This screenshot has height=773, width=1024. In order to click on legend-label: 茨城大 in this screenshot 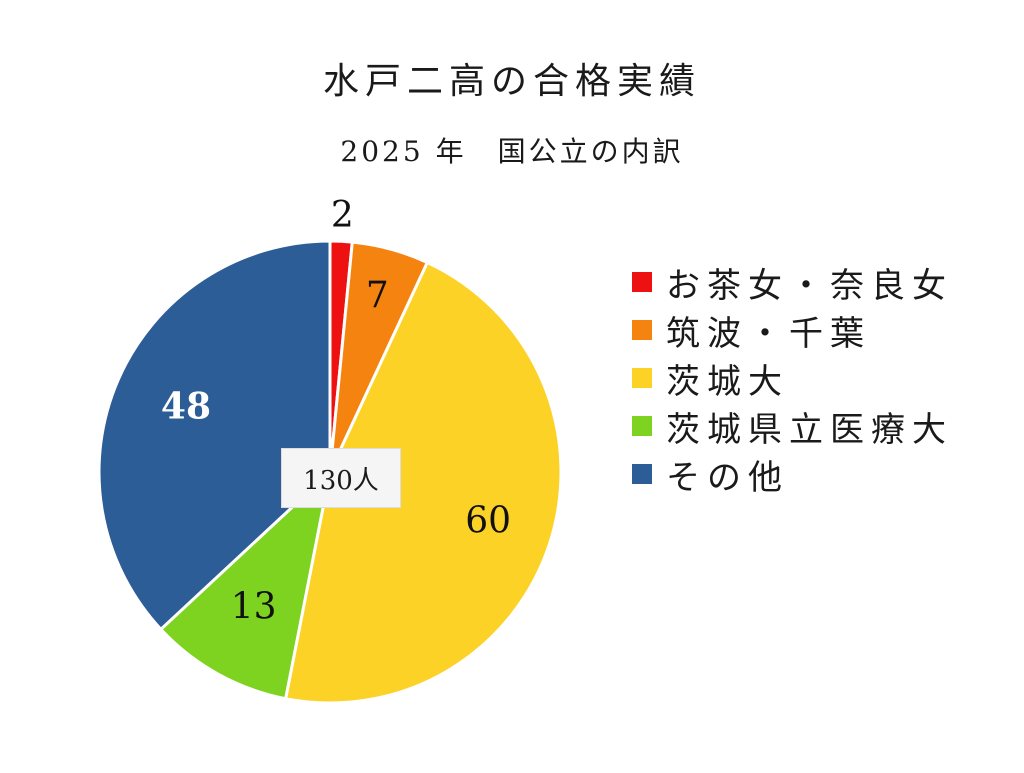, I will do `click(727, 381)`.